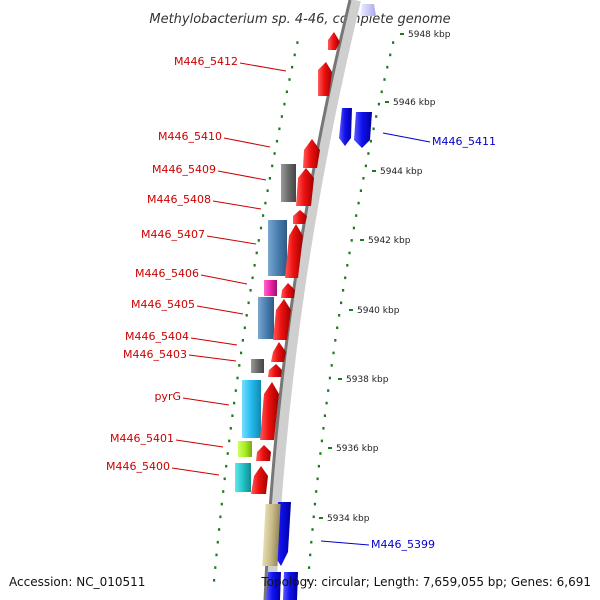 The height and width of the screenshot is (600, 600). I want to click on gene-feature-partial, so click(368, 10).